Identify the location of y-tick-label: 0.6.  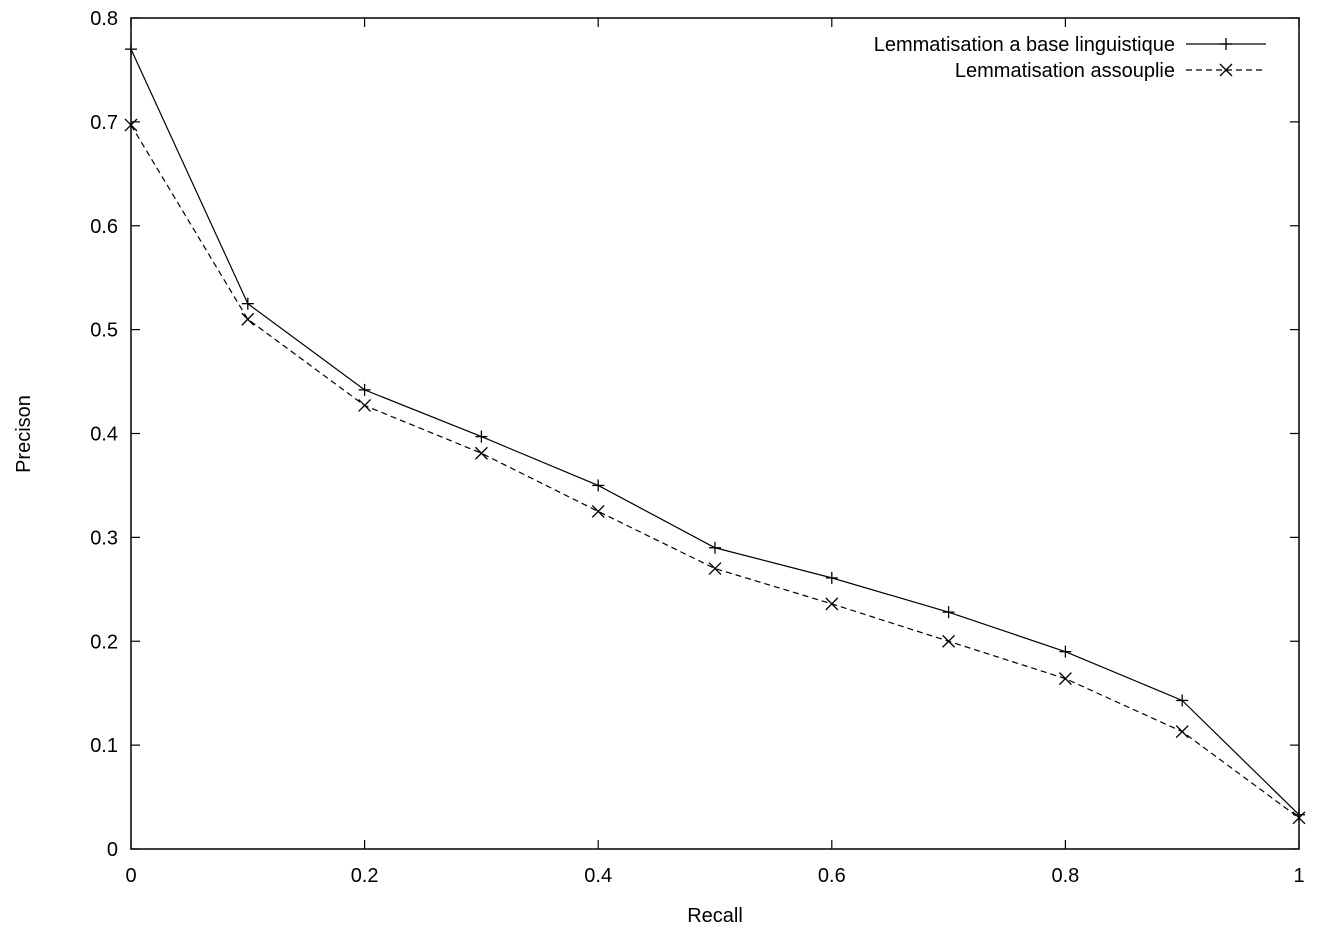
(104, 227).